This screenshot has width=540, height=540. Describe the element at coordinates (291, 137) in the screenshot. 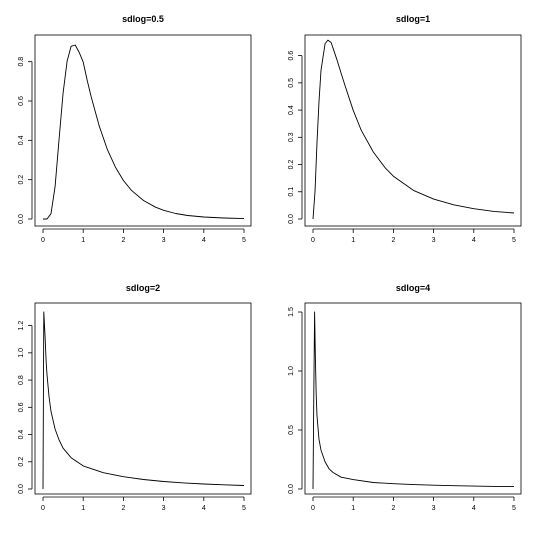

I see `y-tick-label: 0.3` at that location.